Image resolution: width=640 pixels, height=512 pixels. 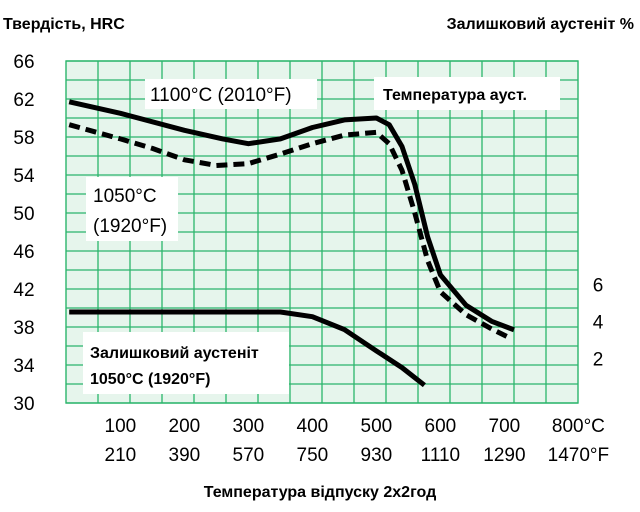 What do you see at coordinates (598, 285) in the screenshot?
I see `y2-tick-label: 6` at bounding box center [598, 285].